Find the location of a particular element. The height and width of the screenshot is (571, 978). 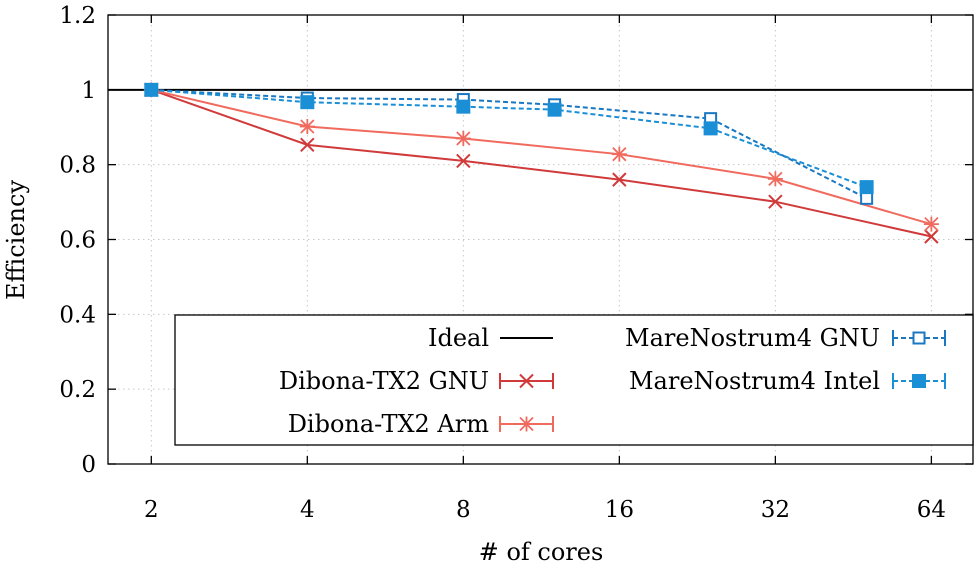

legend-entry: MareNostrum4 Intel is located at coordinates (787, 381).